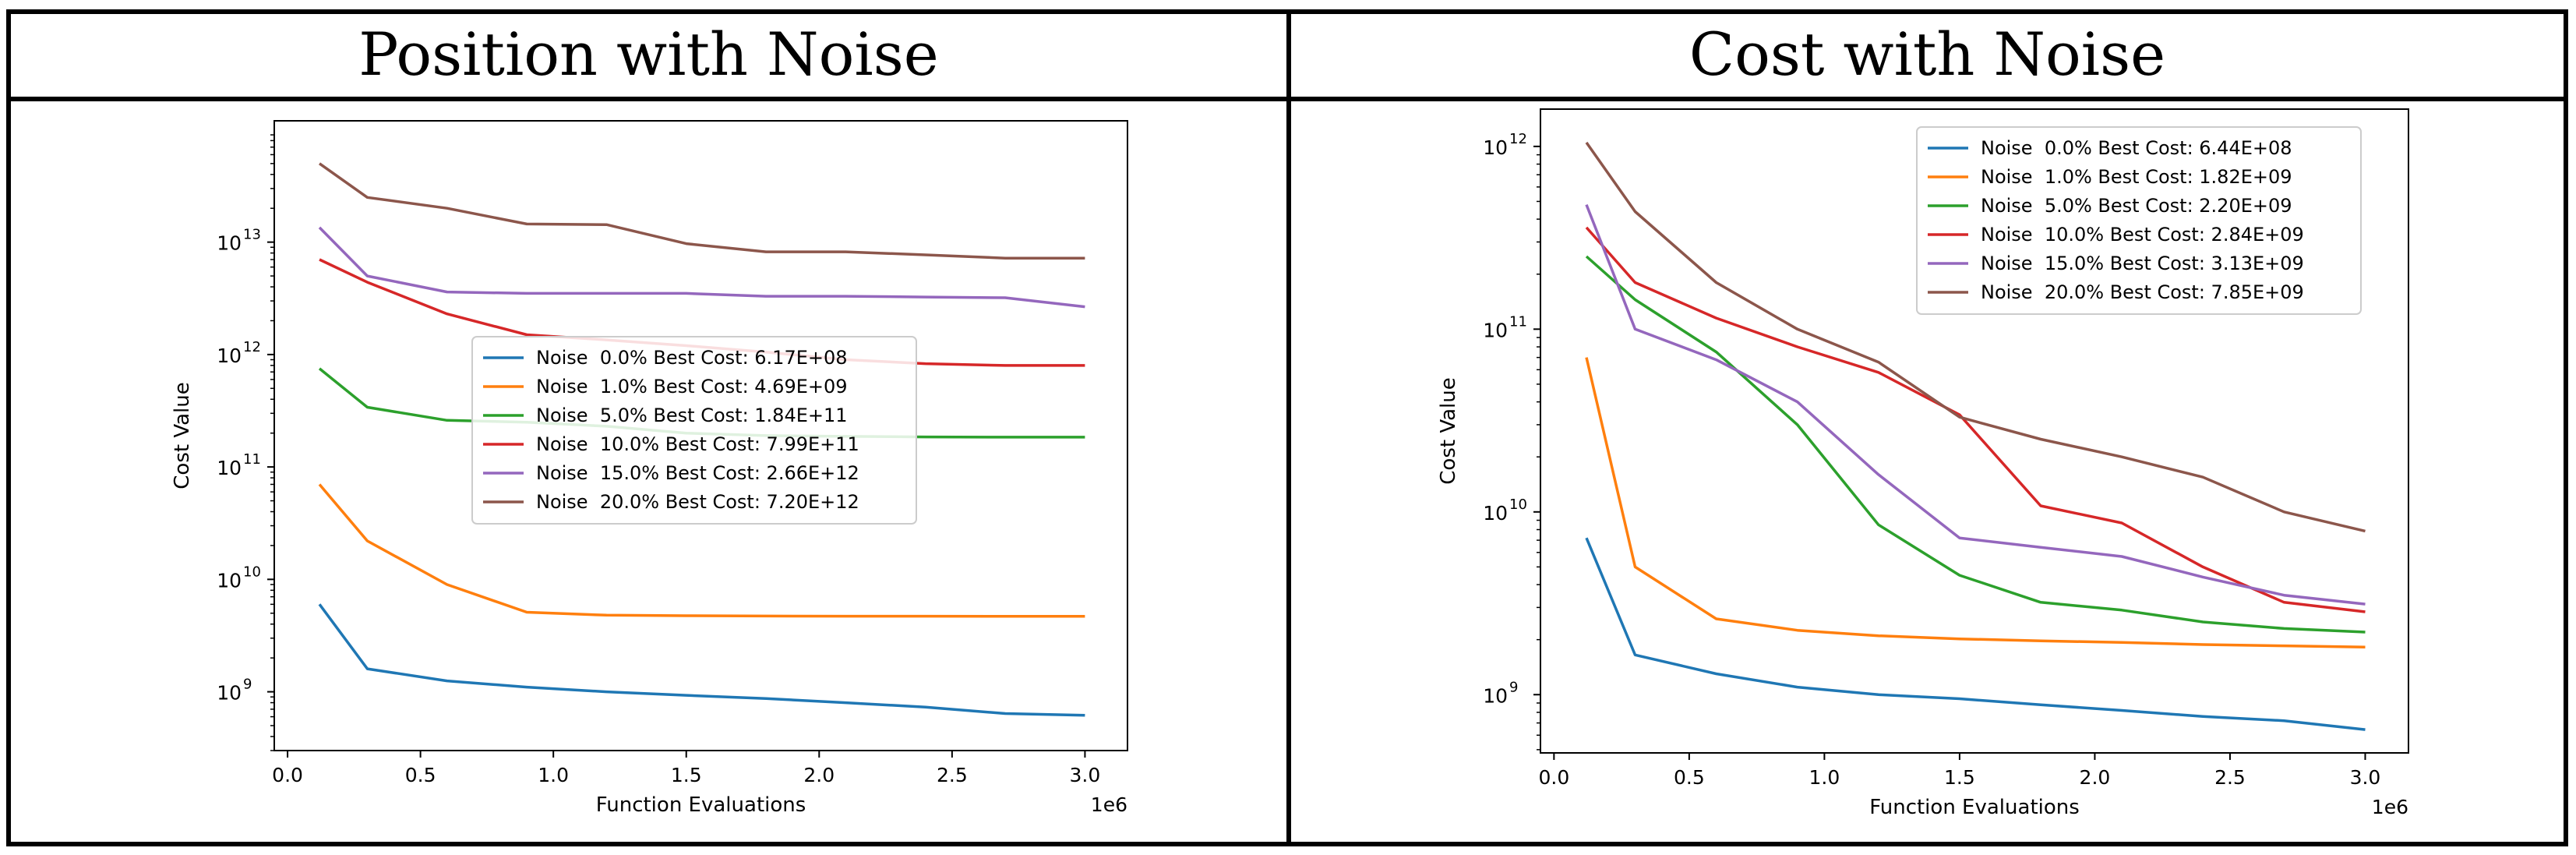 This screenshot has height=855, width=2576. Describe the element at coordinates (2142, 235) in the screenshot. I see `legend-label-3: Noise 10.0% Best Cost: 2.84E+09` at that location.